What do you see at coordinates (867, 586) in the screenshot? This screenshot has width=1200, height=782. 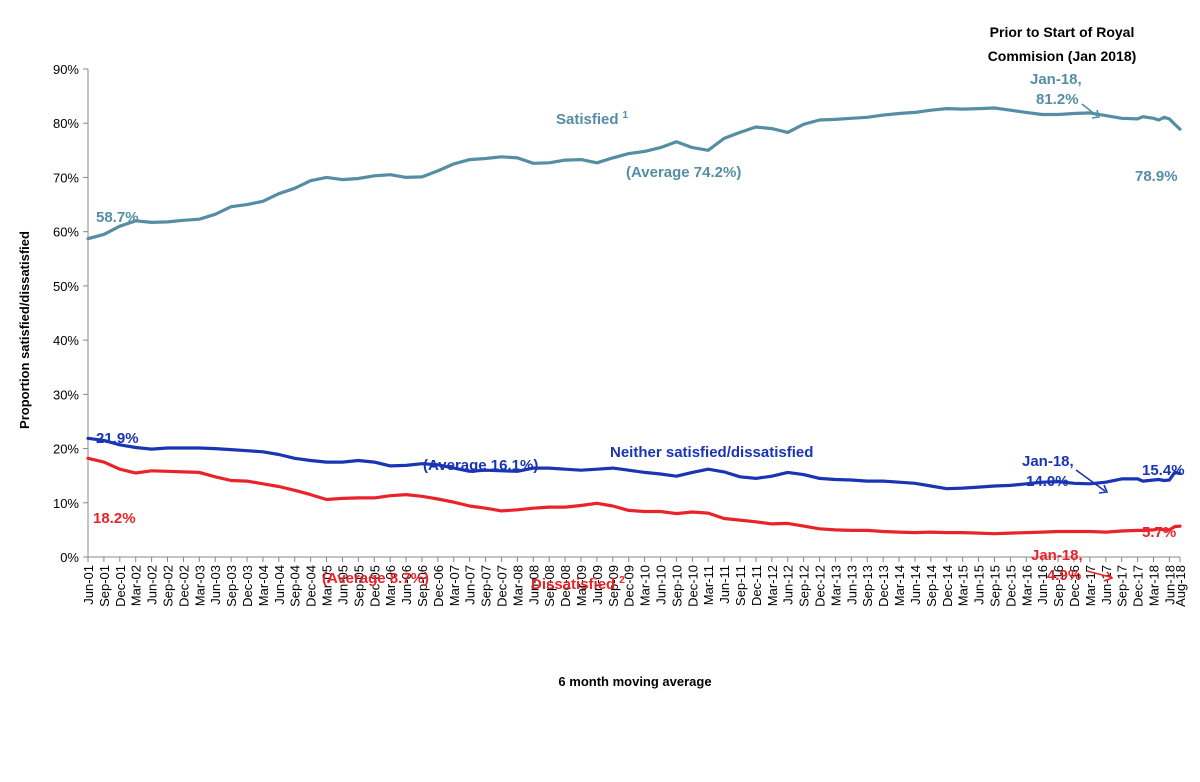 I see `x-tick-label: Sep-13` at bounding box center [867, 586].